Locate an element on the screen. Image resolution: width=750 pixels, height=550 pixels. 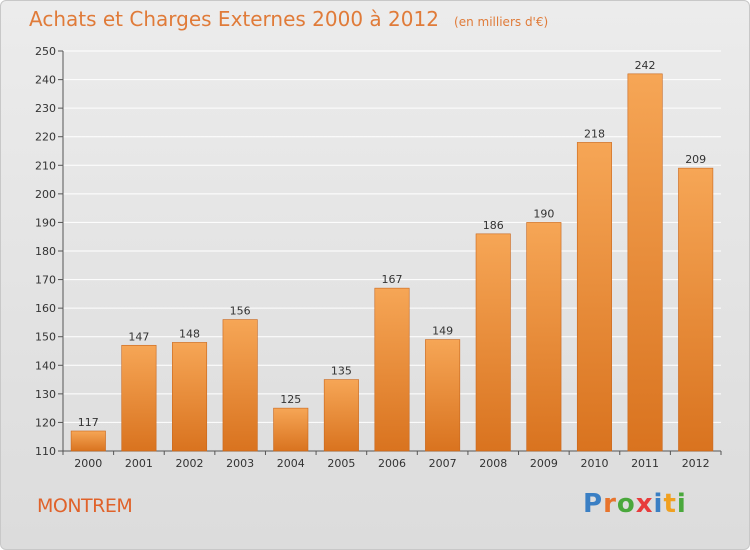
proxiti-logo: Proxiti is located at coordinates (635, 504).